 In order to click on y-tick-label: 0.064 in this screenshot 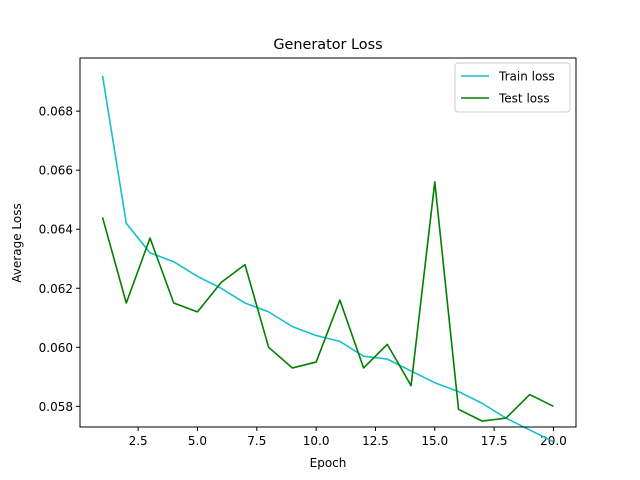, I will do `click(56, 230)`.